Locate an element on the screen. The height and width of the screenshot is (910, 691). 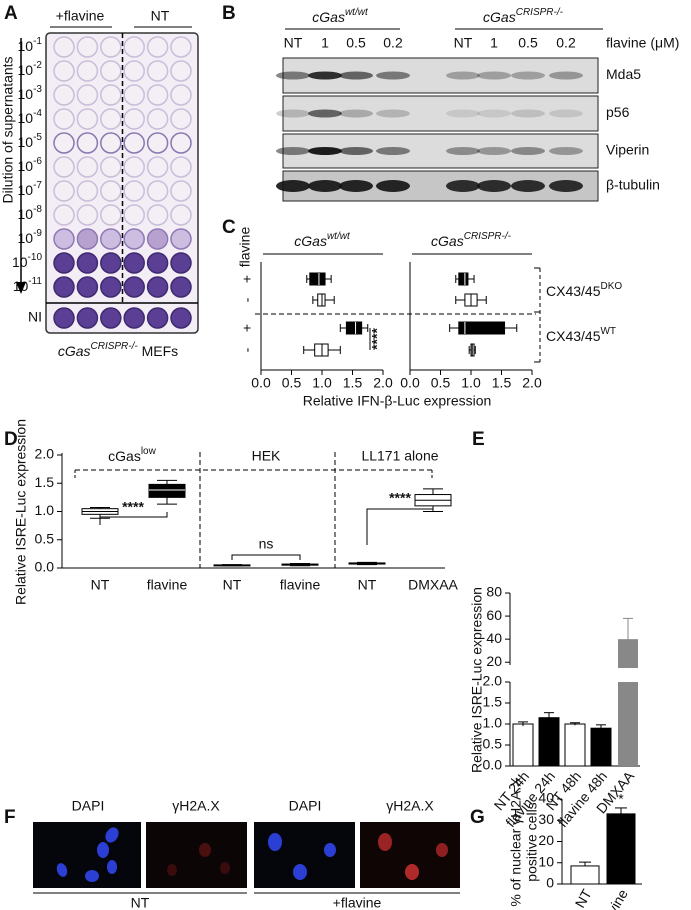
annotation: * is located at coordinates (621, 799).